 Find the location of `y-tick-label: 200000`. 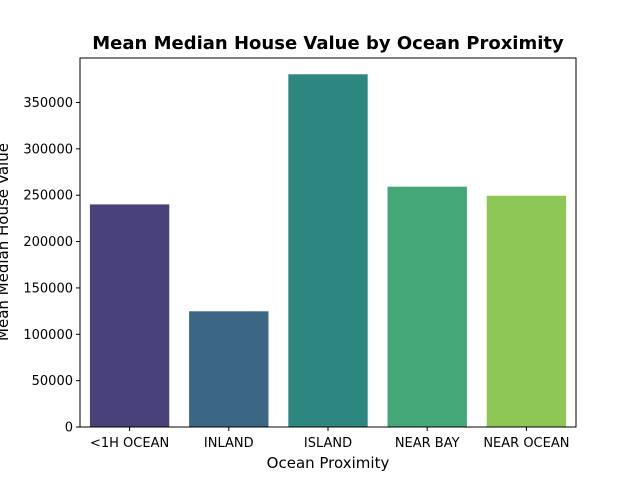

y-tick-label: 200000 is located at coordinates (48, 242).